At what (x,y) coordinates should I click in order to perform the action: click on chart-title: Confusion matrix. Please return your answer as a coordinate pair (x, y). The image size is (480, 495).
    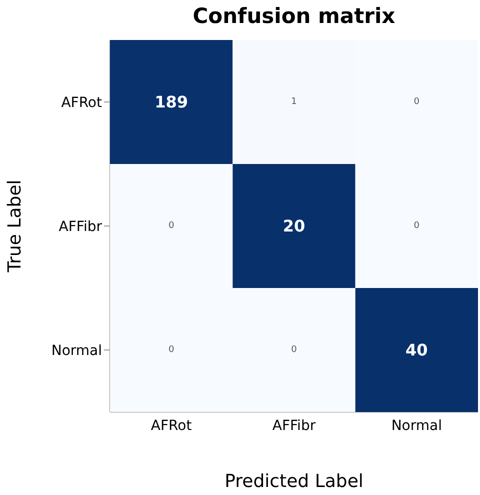
    Looking at the image, I should click on (294, 16).